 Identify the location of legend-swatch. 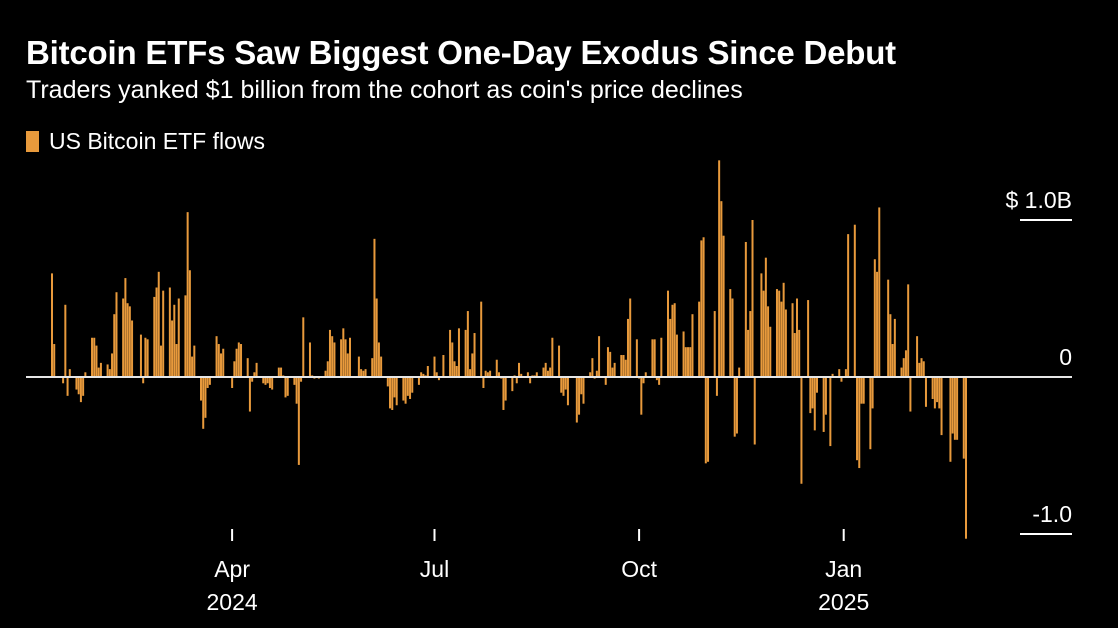
(32, 141).